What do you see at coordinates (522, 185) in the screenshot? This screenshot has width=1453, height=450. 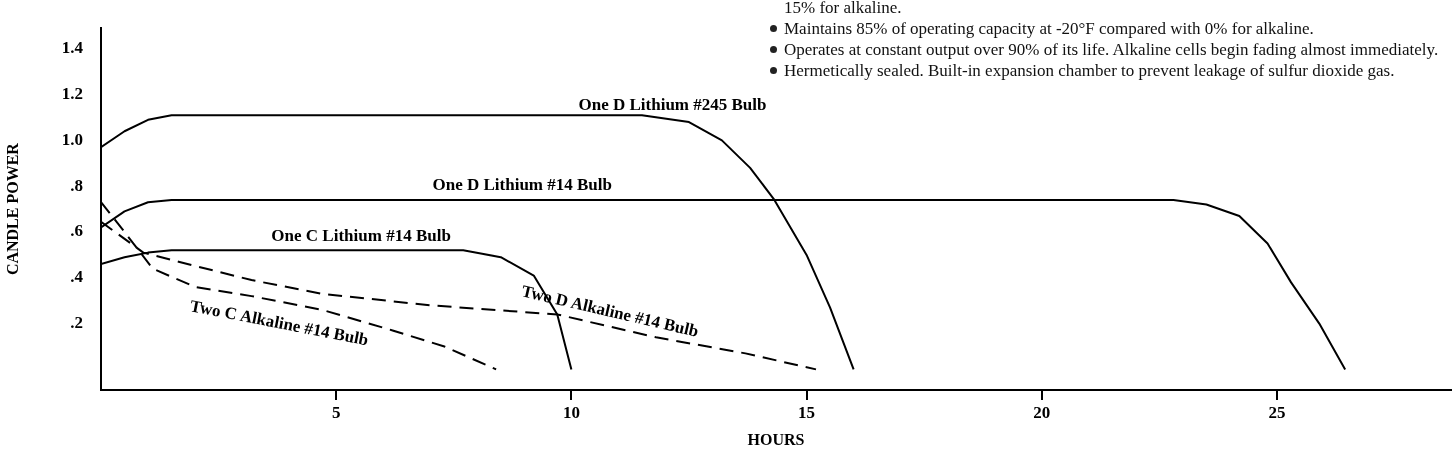 I see `series-label: One D Lithium #14 Bulb` at bounding box center [522, 185].